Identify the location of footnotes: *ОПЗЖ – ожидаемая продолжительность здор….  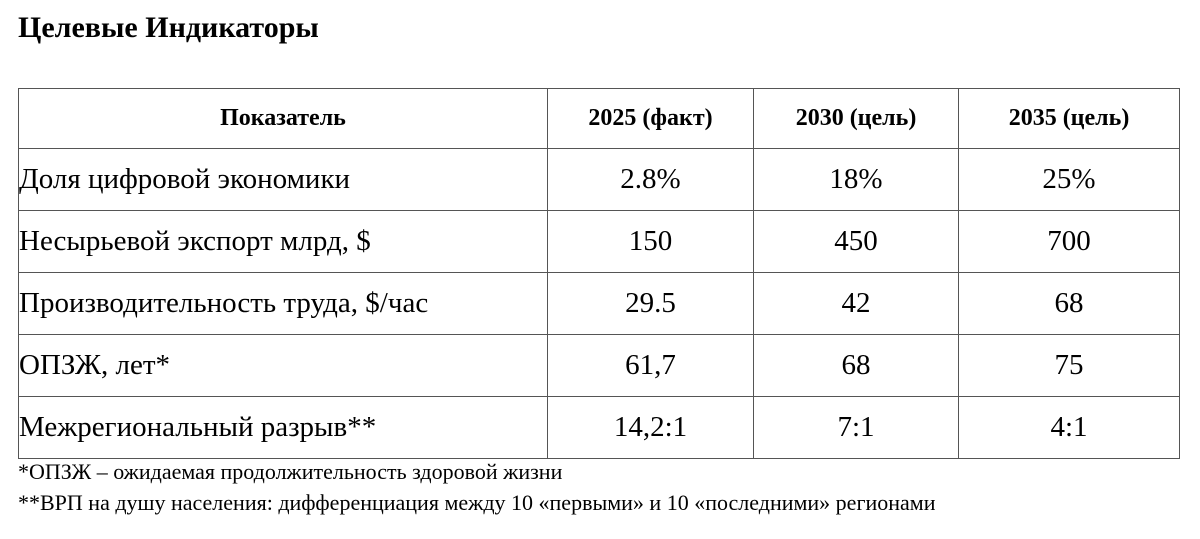
(476, 487).